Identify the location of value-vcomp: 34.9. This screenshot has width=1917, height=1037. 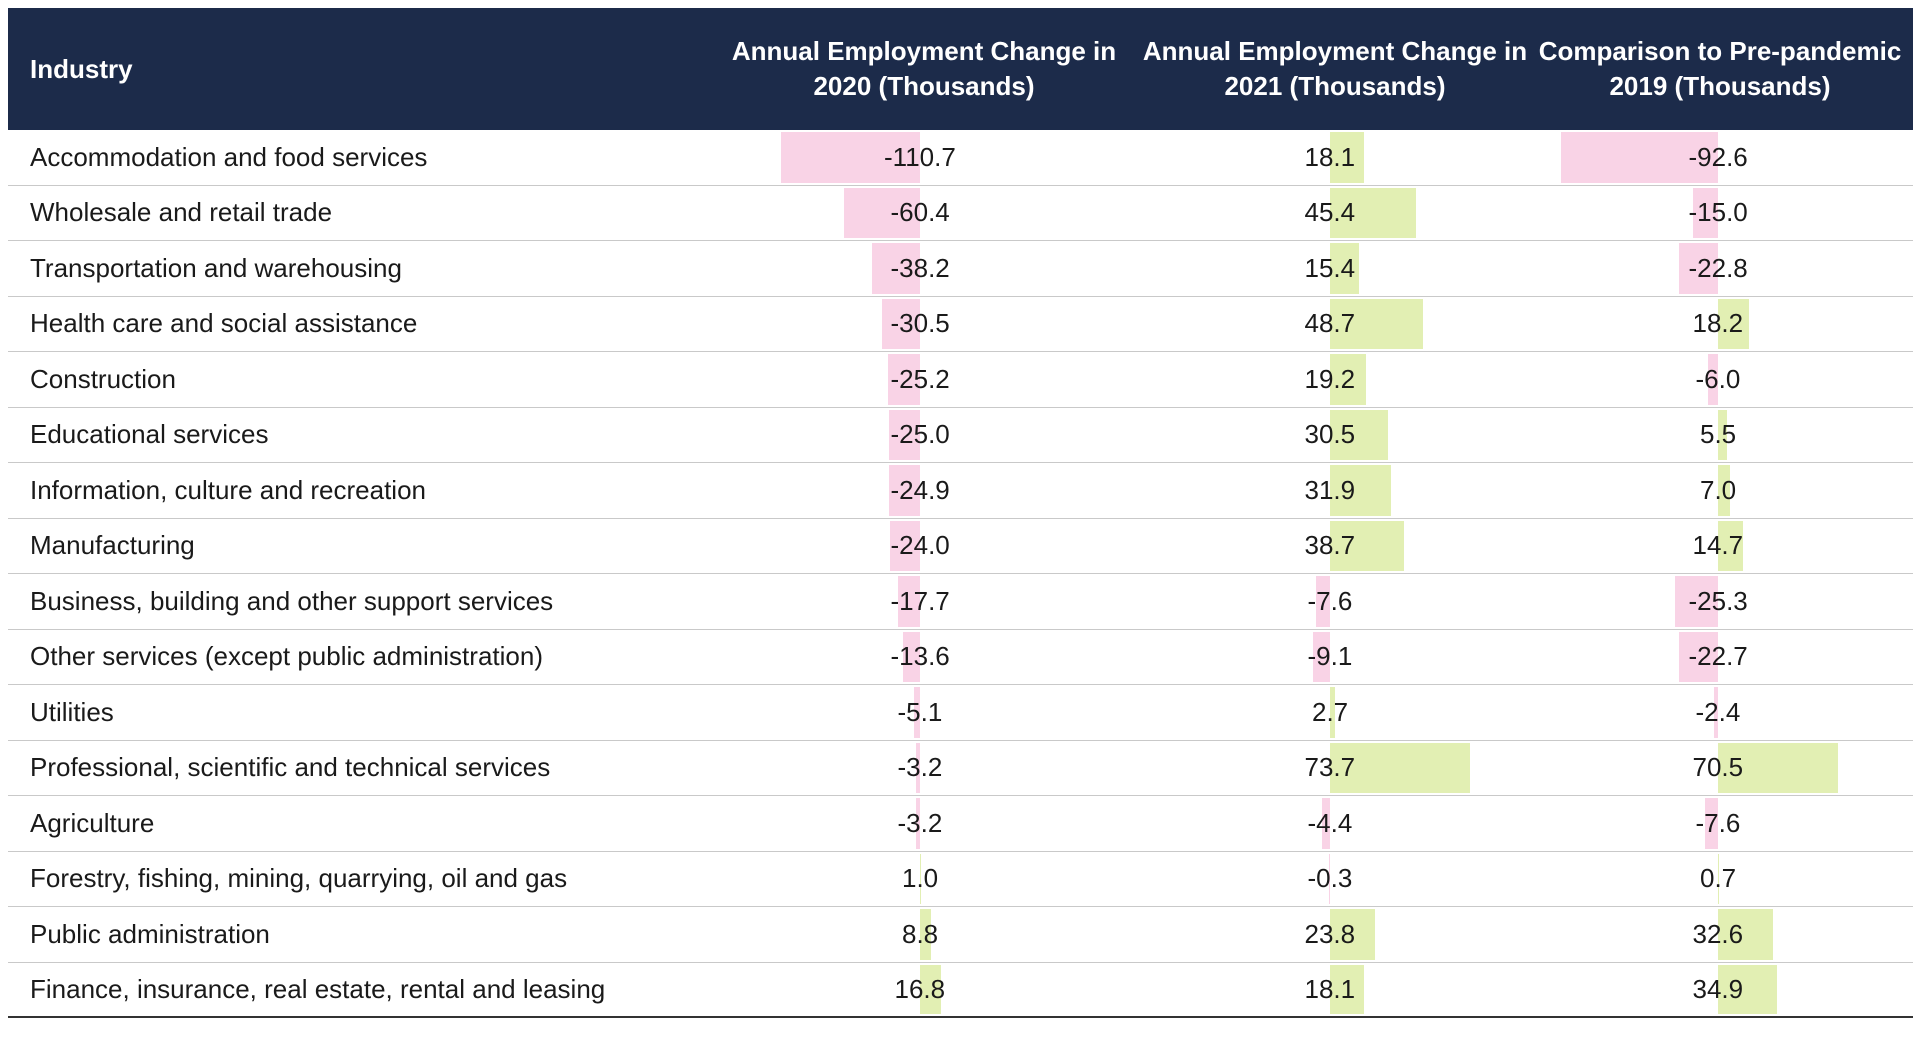
(1718, 988).